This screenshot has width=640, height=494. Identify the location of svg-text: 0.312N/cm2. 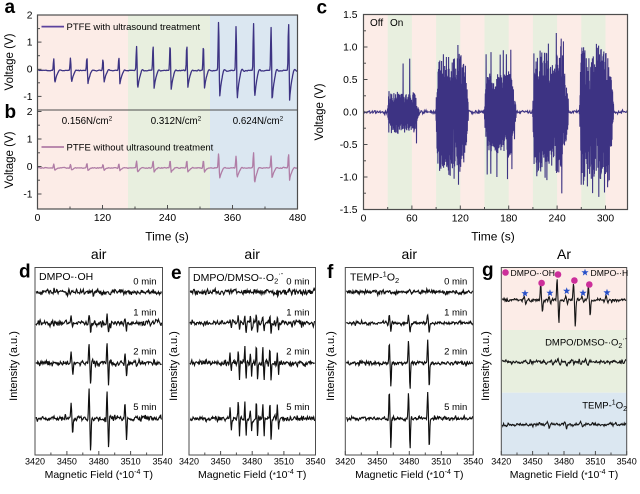
(176, 122).